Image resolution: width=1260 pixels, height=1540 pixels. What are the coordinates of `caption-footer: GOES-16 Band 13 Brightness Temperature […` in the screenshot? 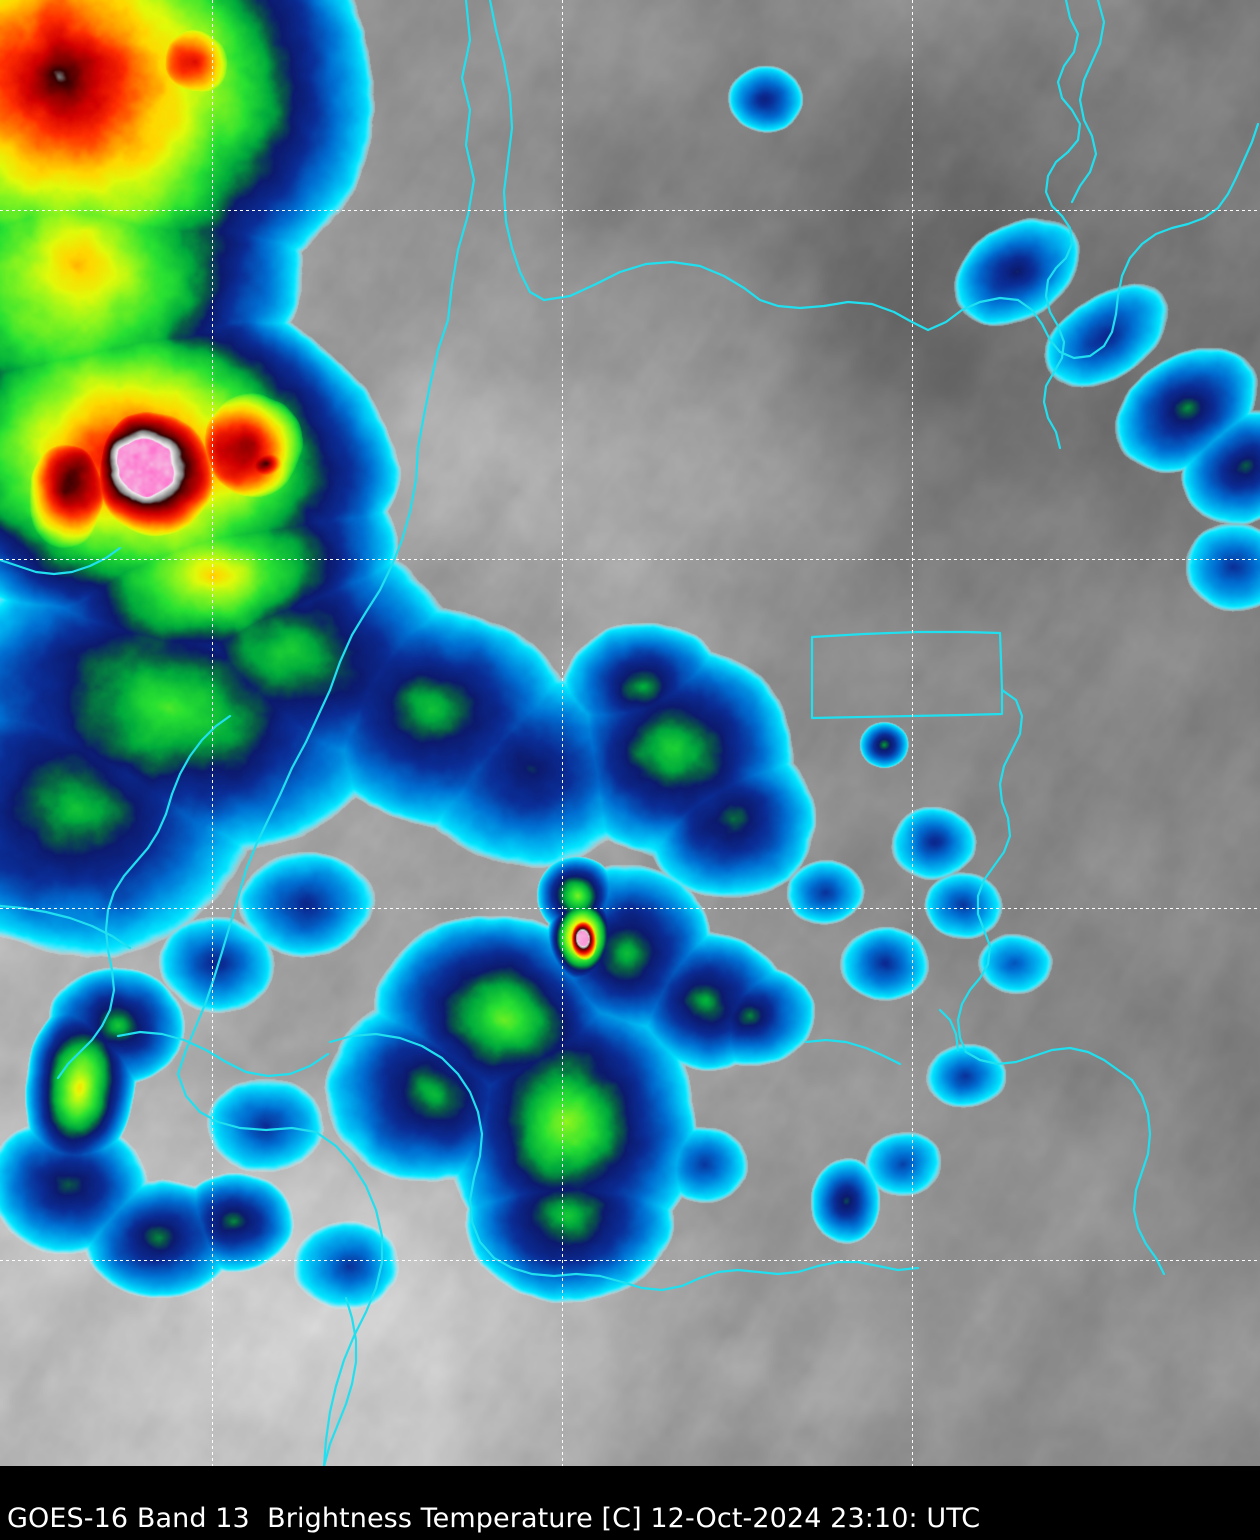 It's located at (630, 1503).